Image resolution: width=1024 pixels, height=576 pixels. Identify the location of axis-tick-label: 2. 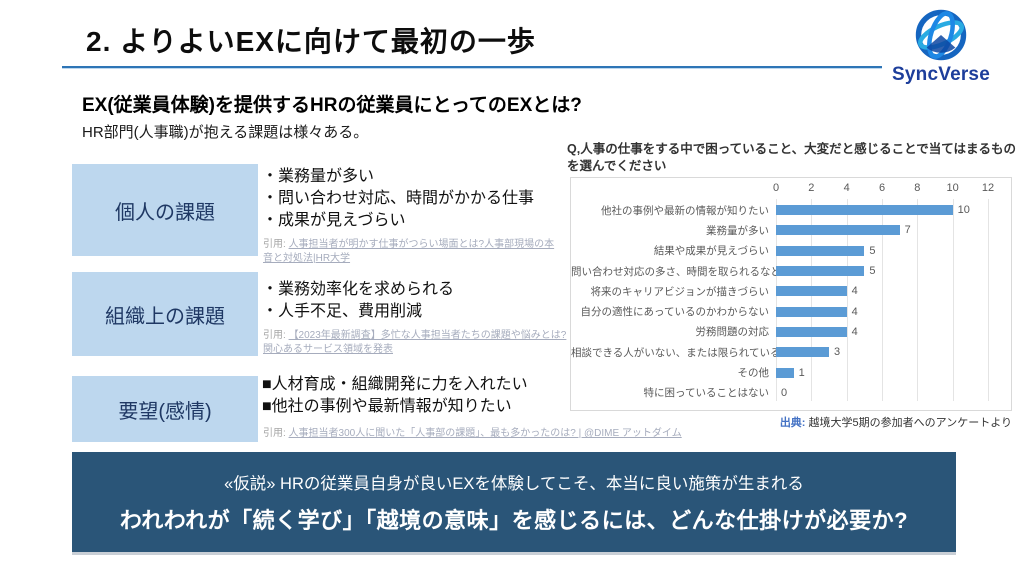
(811, 188).